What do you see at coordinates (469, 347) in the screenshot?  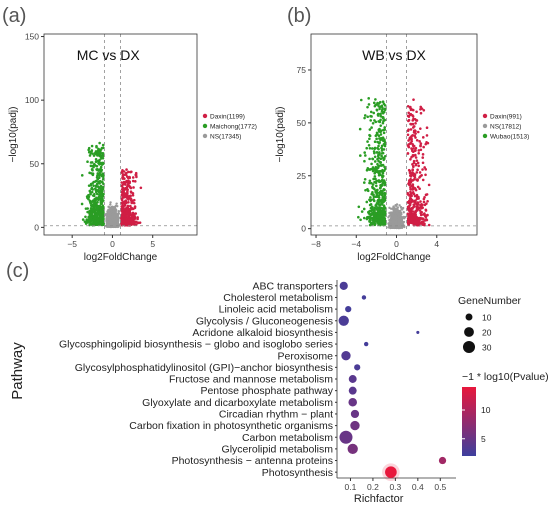 I see `size-legend-swatch` at bounding box center [469, 347].